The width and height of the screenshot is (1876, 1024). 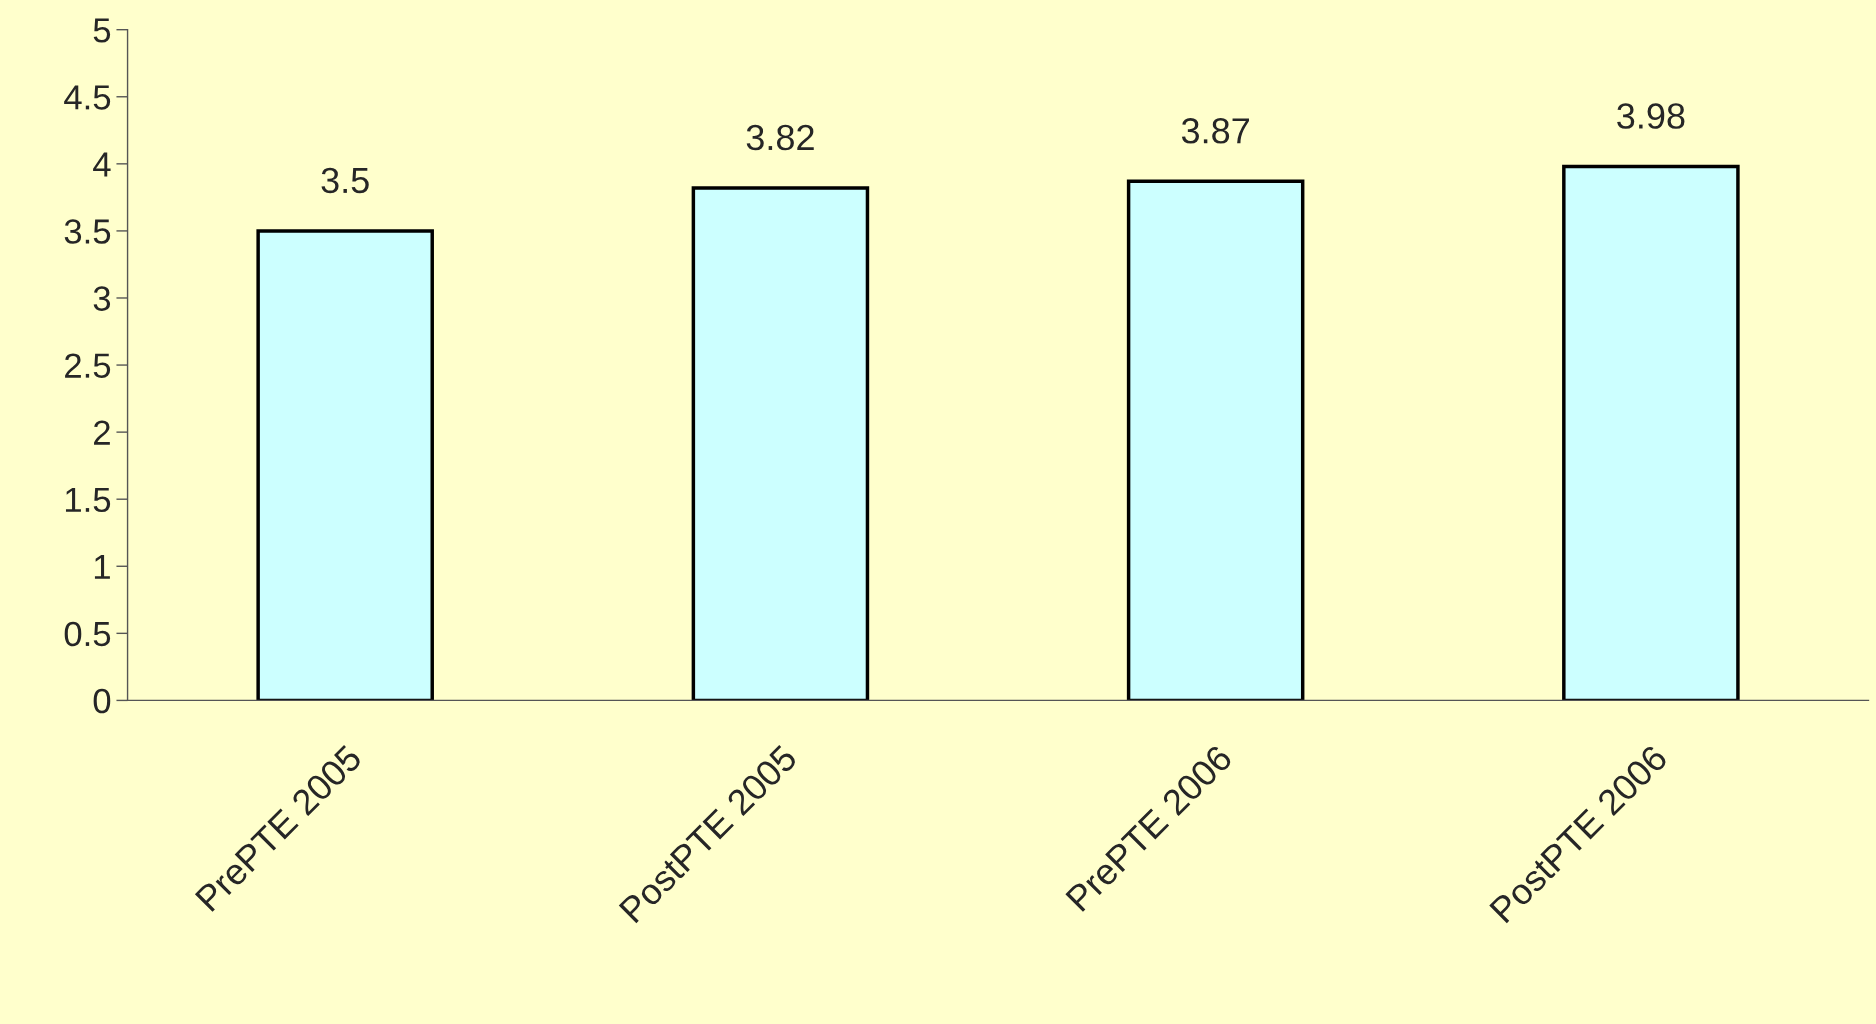 What do you see at coordinates (88, 365) in the screenshot?
I see `y-tick-label: 2.5` at bounding box center [88, 365].